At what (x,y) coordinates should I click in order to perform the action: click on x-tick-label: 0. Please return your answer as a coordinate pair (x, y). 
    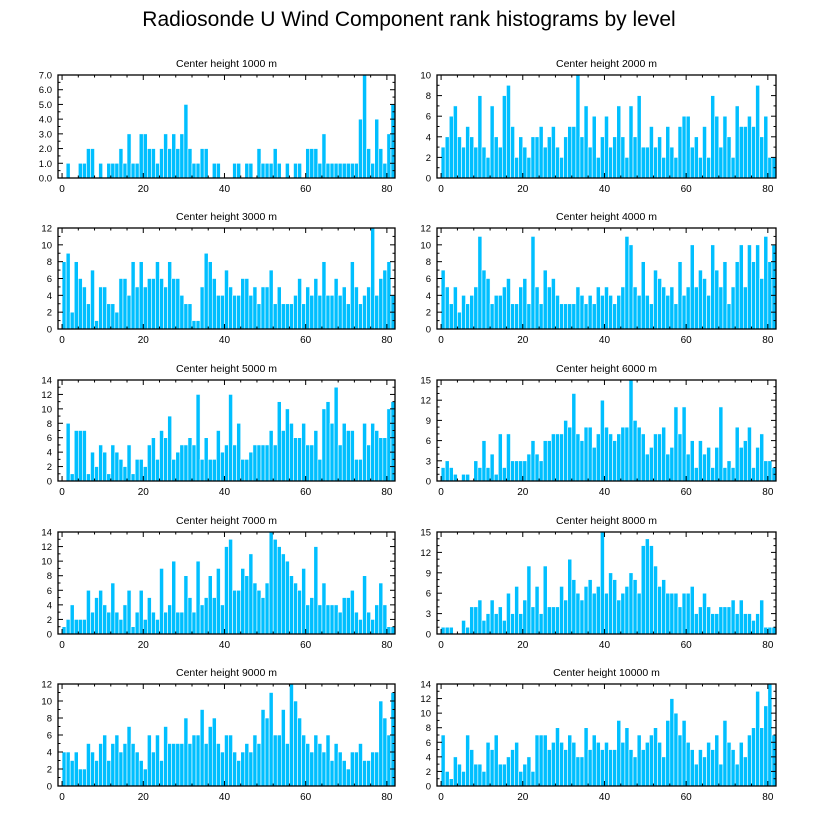
    Looking at the image, I should click on (441, 645).